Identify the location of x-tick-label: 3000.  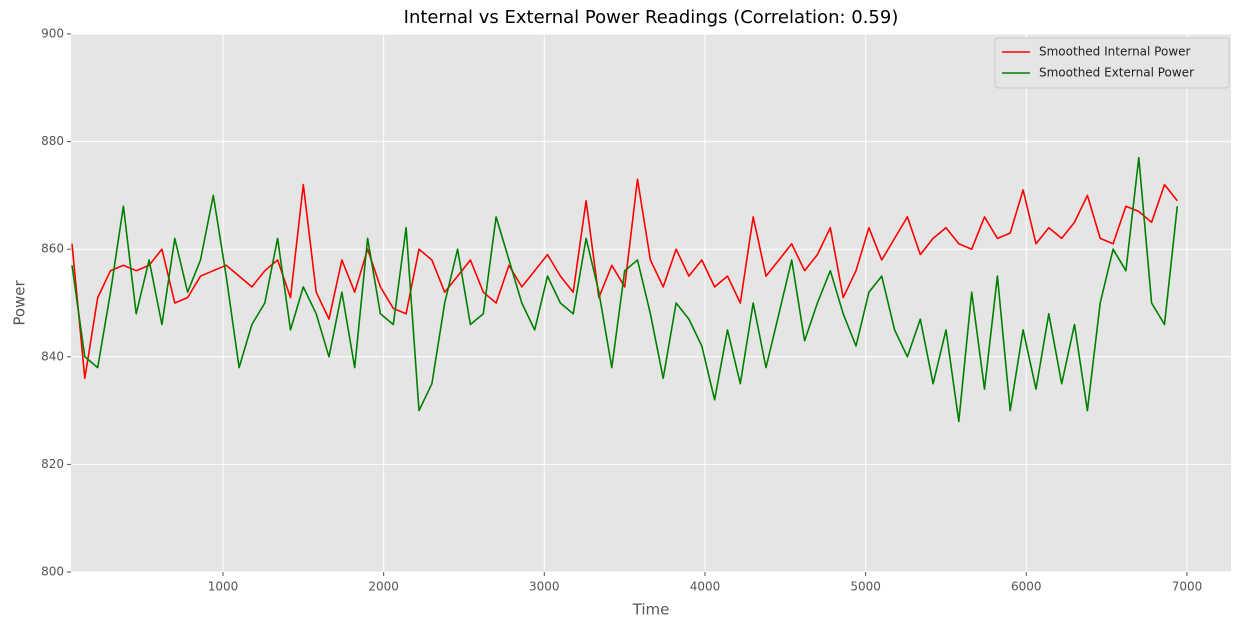
(544, 587).